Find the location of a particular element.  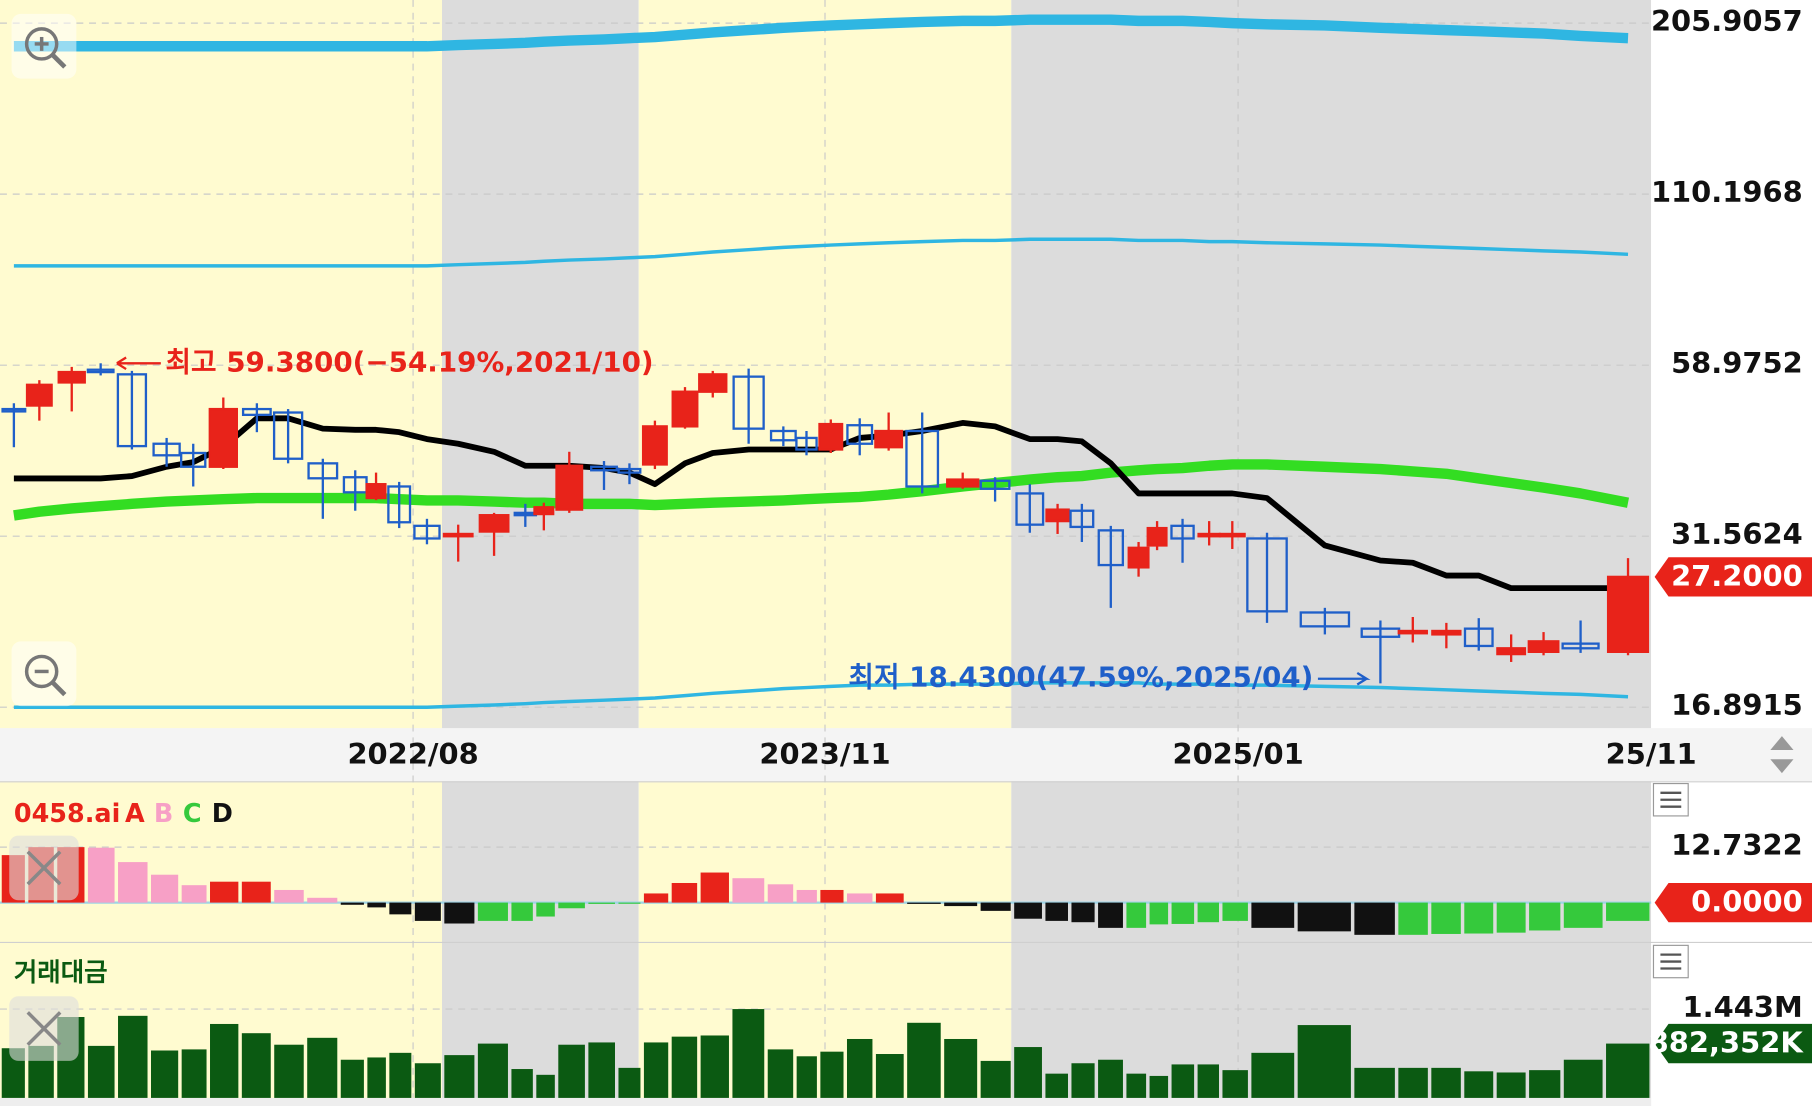

y-tick-label: 16.8915 is located at coordinates (1737, 705).